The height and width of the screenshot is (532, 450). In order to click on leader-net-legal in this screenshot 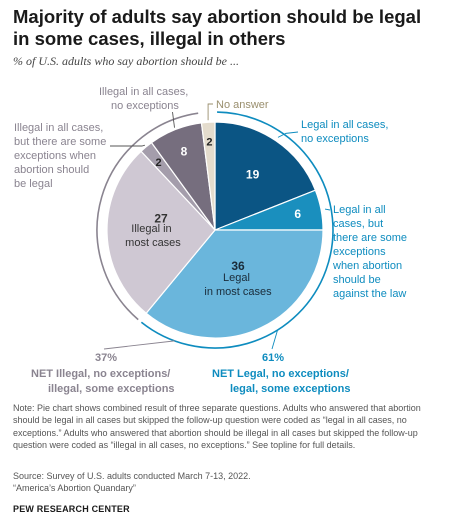, I will do `click(274, 339)`.